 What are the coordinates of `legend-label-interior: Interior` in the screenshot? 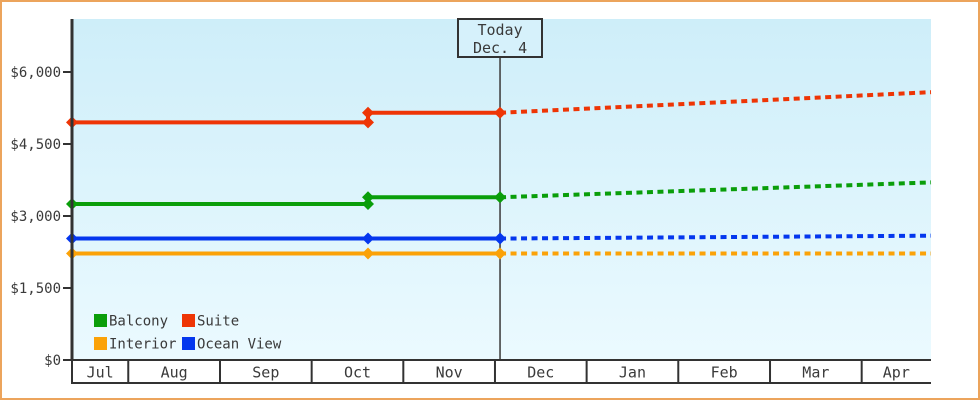 It's located at (142, 345).